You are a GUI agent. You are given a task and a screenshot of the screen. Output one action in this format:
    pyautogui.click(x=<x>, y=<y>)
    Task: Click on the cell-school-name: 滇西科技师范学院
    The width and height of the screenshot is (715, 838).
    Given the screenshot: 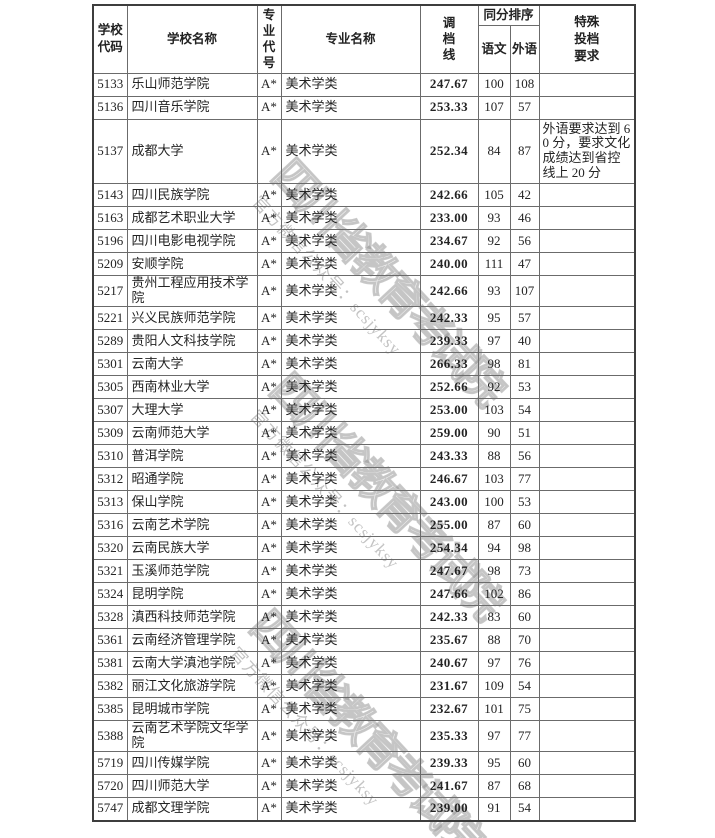 What is the action you would take?
    pyautogui.click(x=192, y=617)
    